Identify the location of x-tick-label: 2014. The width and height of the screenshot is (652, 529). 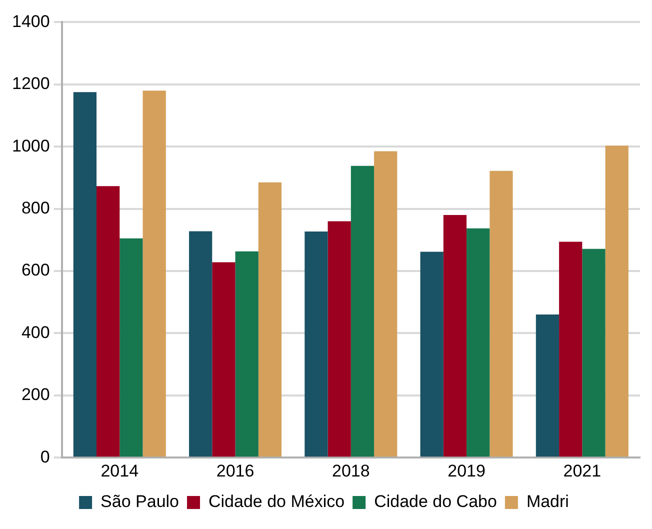
(119, 470).